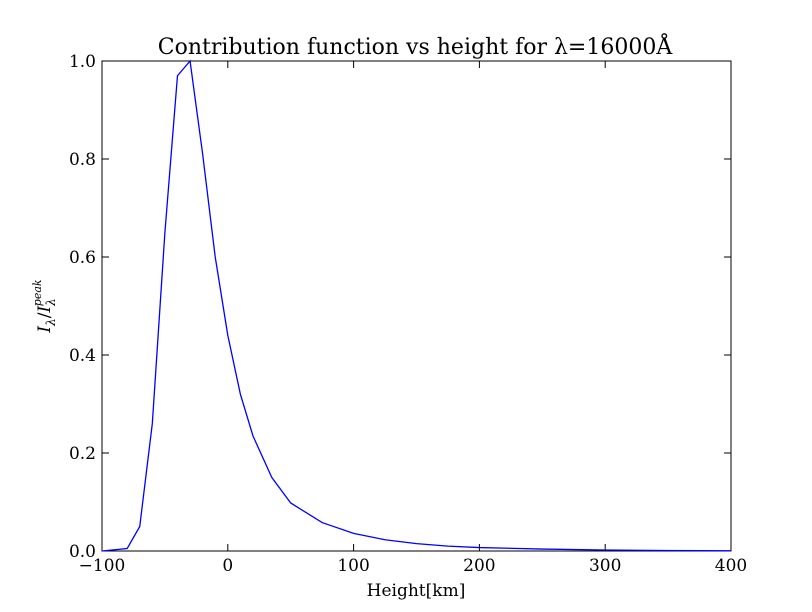 This screenshot has height=612, width=812. Describe the element at coordinates (416, 591) in the screenshot. I see `x-axis-label: Height[km]` at that location.